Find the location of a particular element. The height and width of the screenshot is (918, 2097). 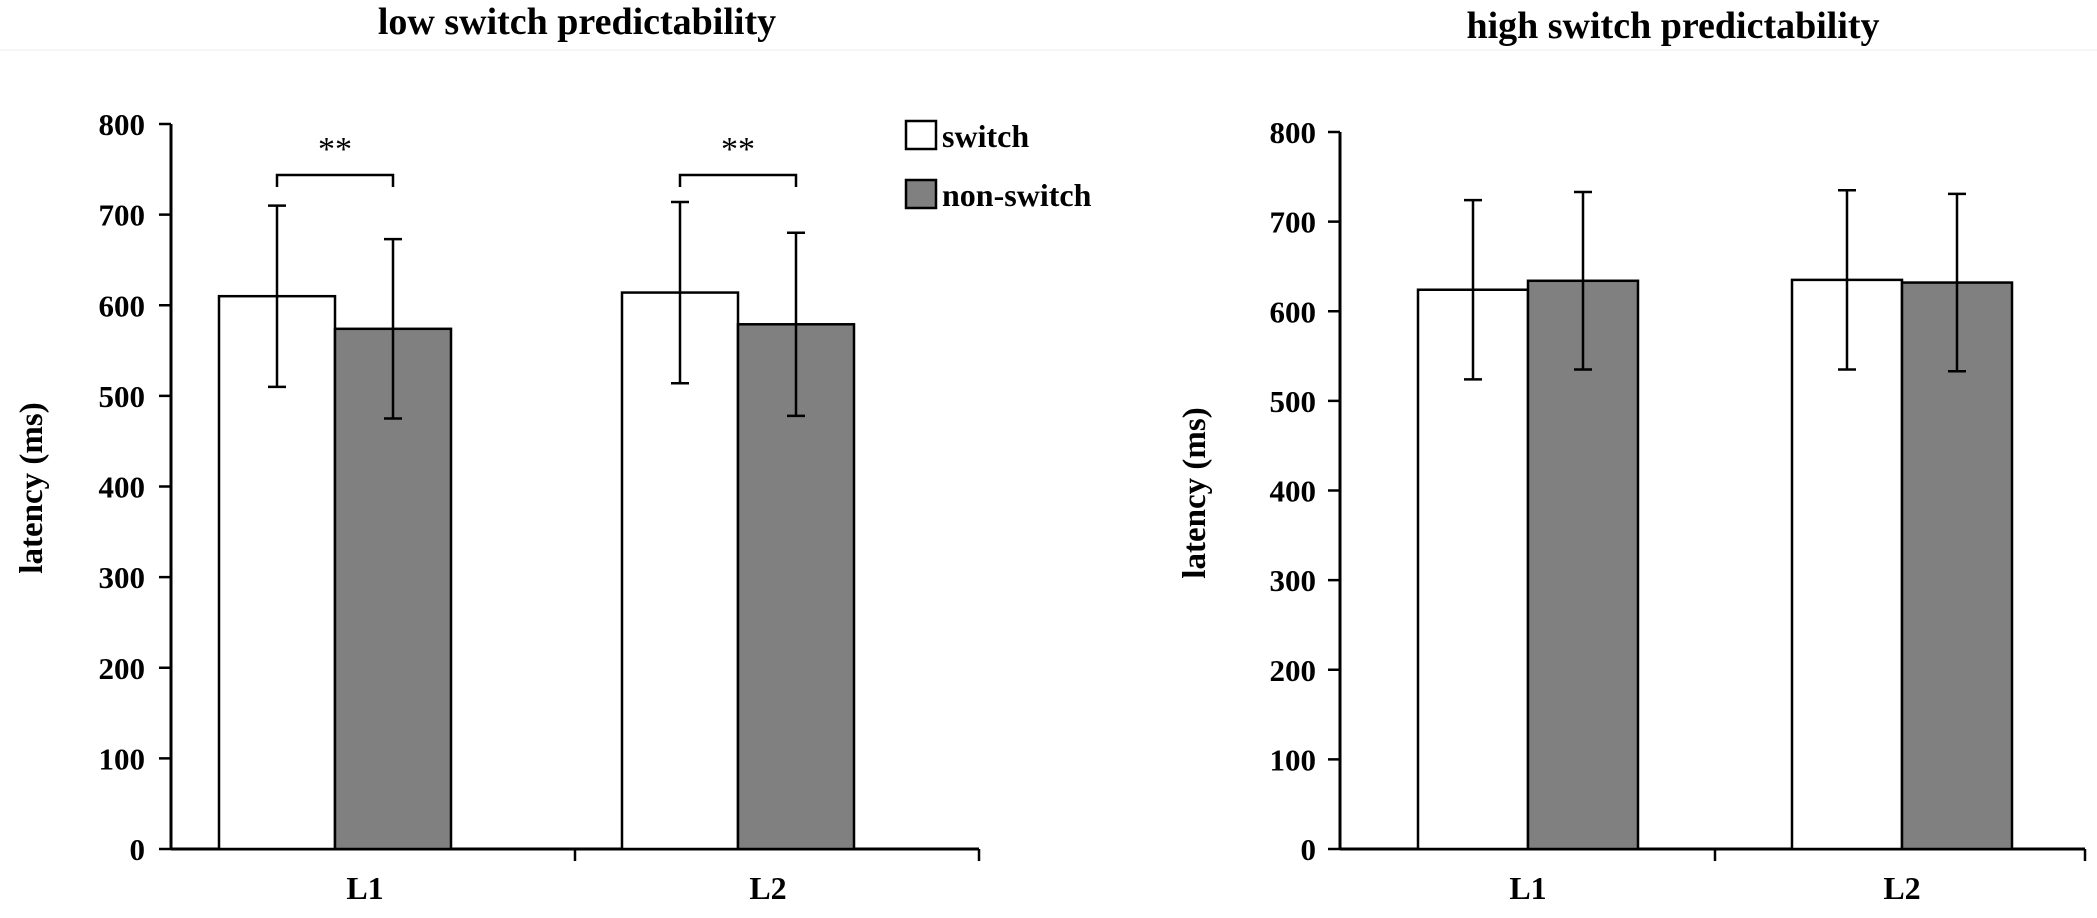

bar-switch-L2 is located at coordinates (680, 571).